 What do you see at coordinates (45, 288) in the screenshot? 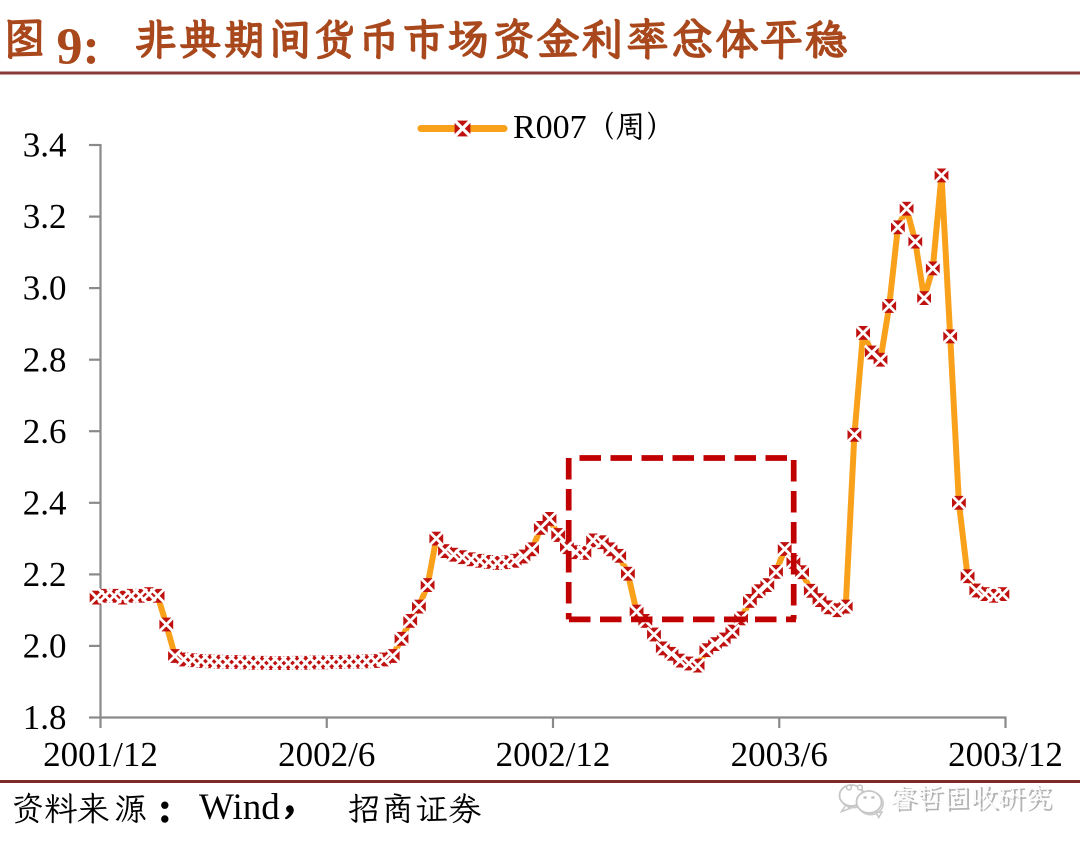
I see `svg-text: 3.0` at bounding box center [45, 288].